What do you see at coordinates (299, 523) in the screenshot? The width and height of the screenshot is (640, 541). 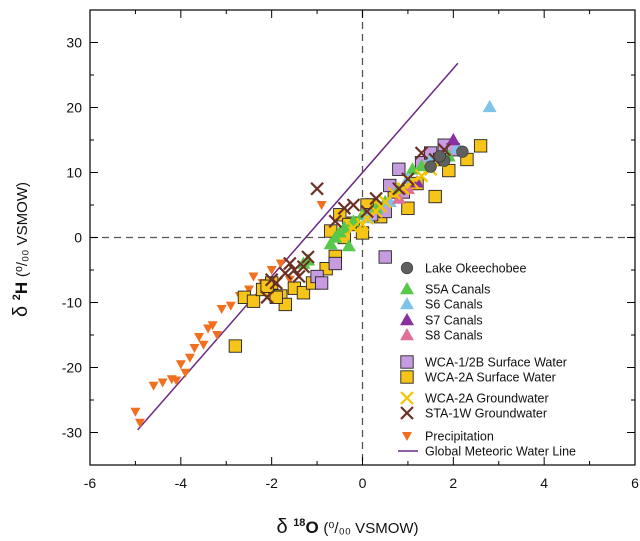 I see `axis-title-isotope: 18` at bounding box center [299, 523].